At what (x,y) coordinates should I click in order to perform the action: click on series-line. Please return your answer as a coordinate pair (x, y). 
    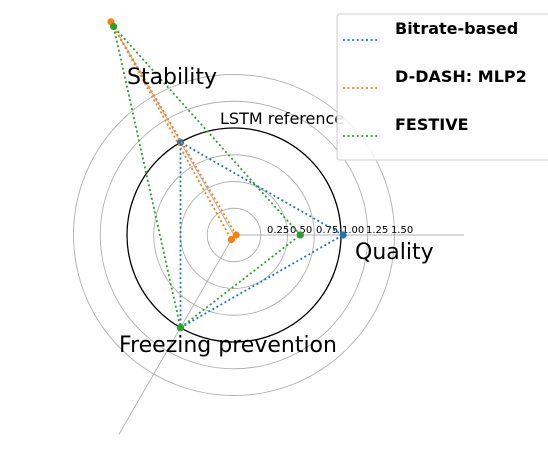
    Looking at the image, I should click on (262, 235).